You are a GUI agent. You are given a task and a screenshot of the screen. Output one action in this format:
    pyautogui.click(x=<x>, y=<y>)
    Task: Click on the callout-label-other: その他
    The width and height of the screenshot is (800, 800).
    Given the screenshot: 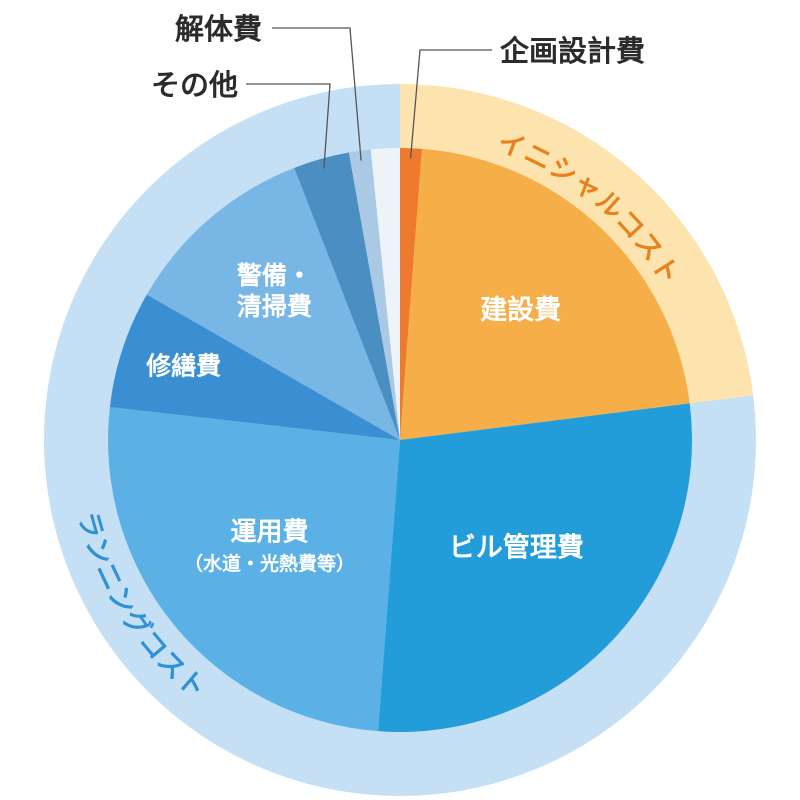 What is the action you would take?
    pyautogui.click(x=194, y=85)
    